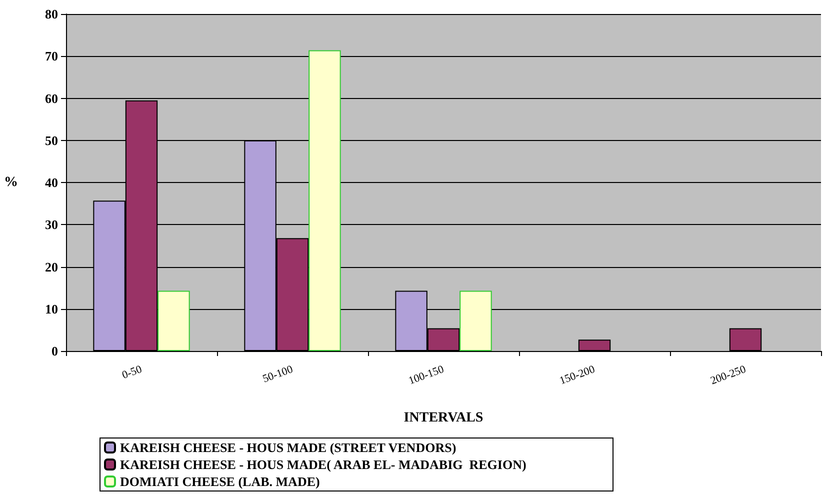 The width and height of the screenshot is (823, 499). I want to click on y-tick-label: 10, so click(51, 308).